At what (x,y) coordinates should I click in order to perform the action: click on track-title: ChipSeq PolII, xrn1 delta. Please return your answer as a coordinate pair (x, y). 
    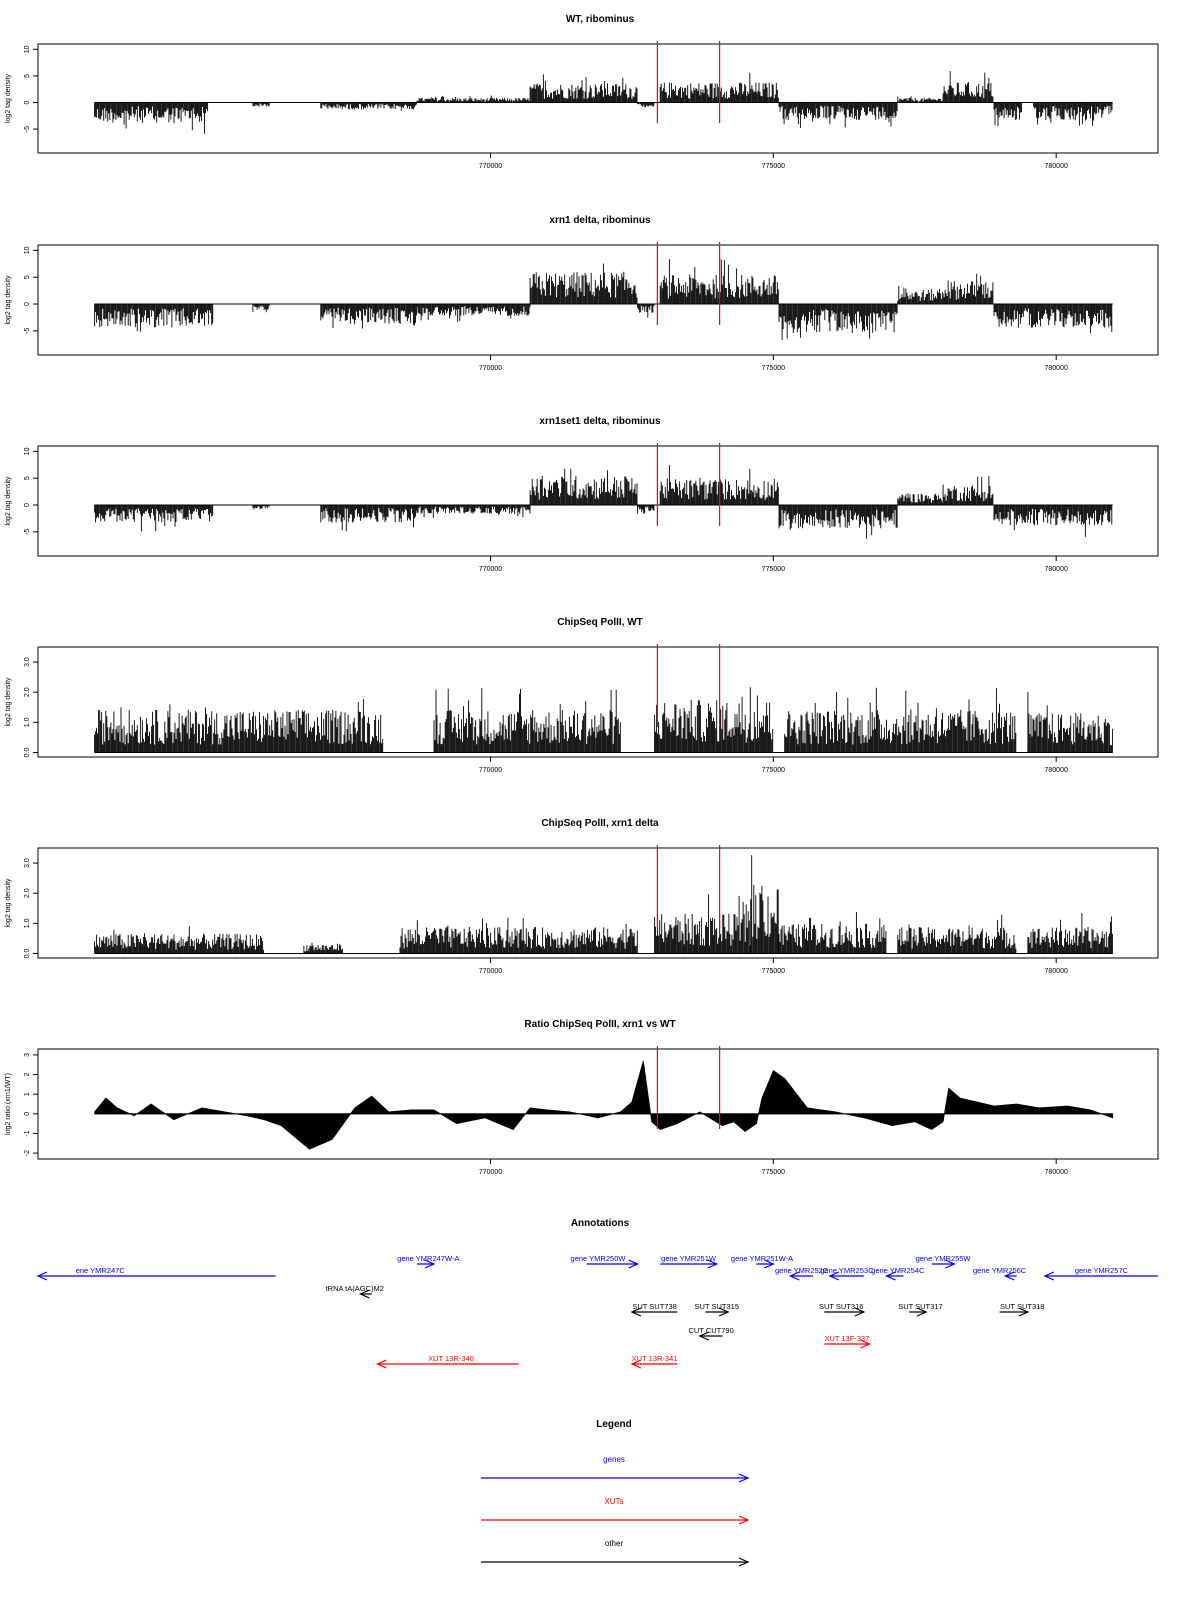
    Looking at the image, I should click on (600, 823).